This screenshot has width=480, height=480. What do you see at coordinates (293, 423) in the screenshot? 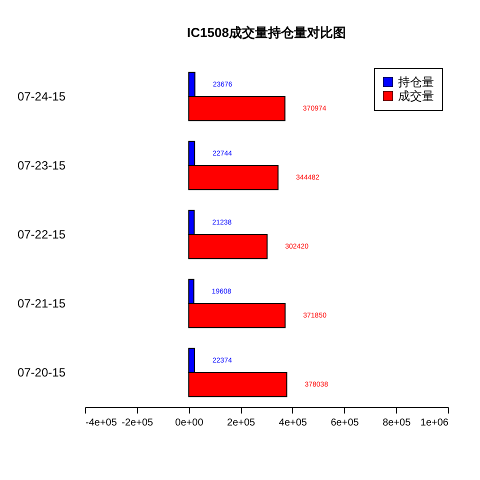
I see `x-tick-label: 4e+05` at bounding box center [293, 423].